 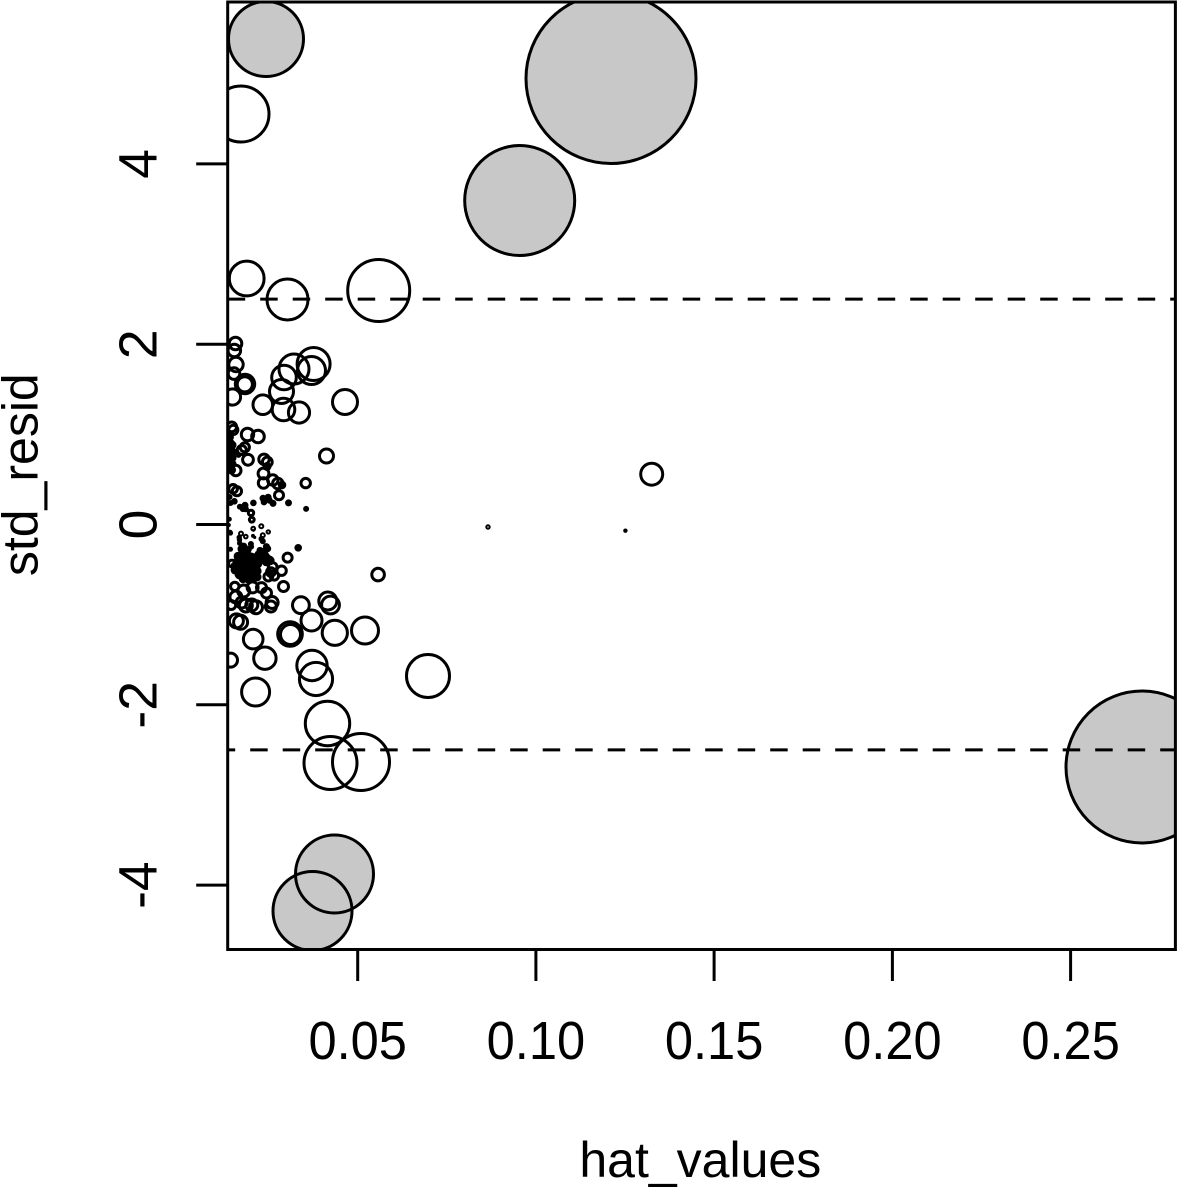 What do you see at coordinates (139, 344) in the screenshot?
I see `svg-text: 2` at bounding box center [139, 344].